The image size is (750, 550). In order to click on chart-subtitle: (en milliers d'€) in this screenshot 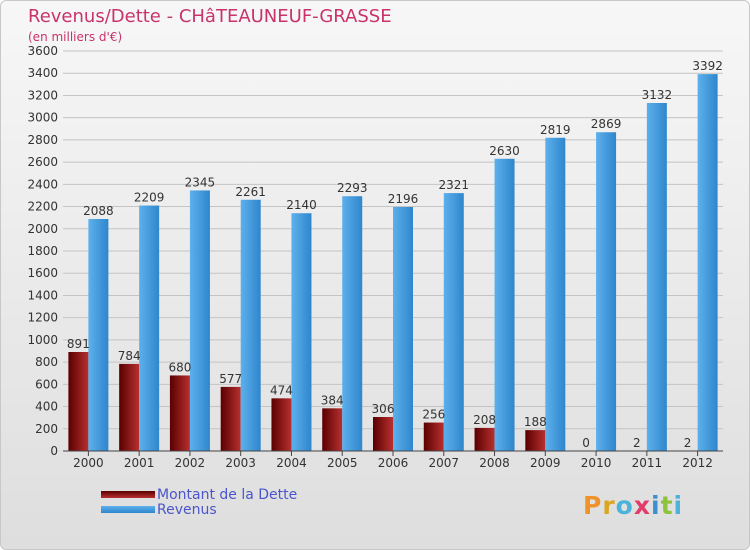, I will do `click(75, 37)`.